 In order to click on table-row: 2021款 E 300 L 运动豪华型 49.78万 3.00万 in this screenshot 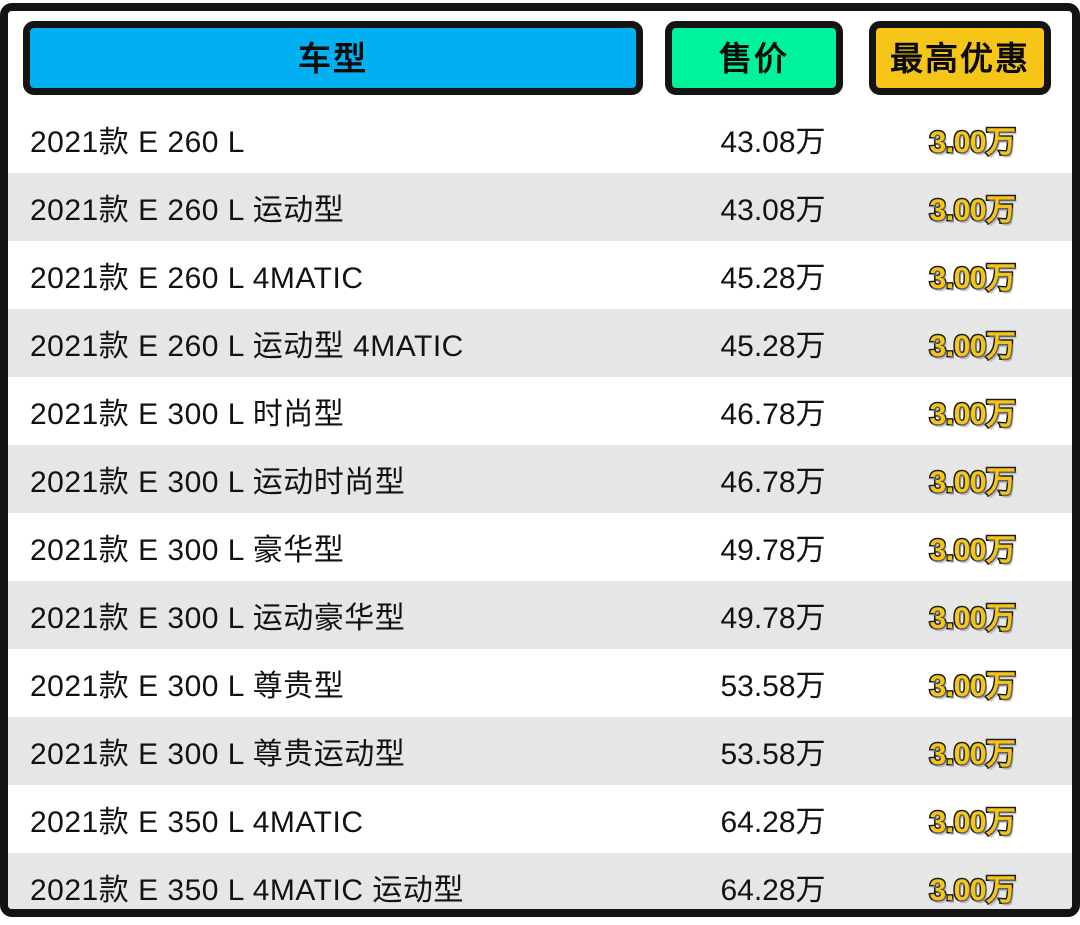, I will do `click(540, 615)`.